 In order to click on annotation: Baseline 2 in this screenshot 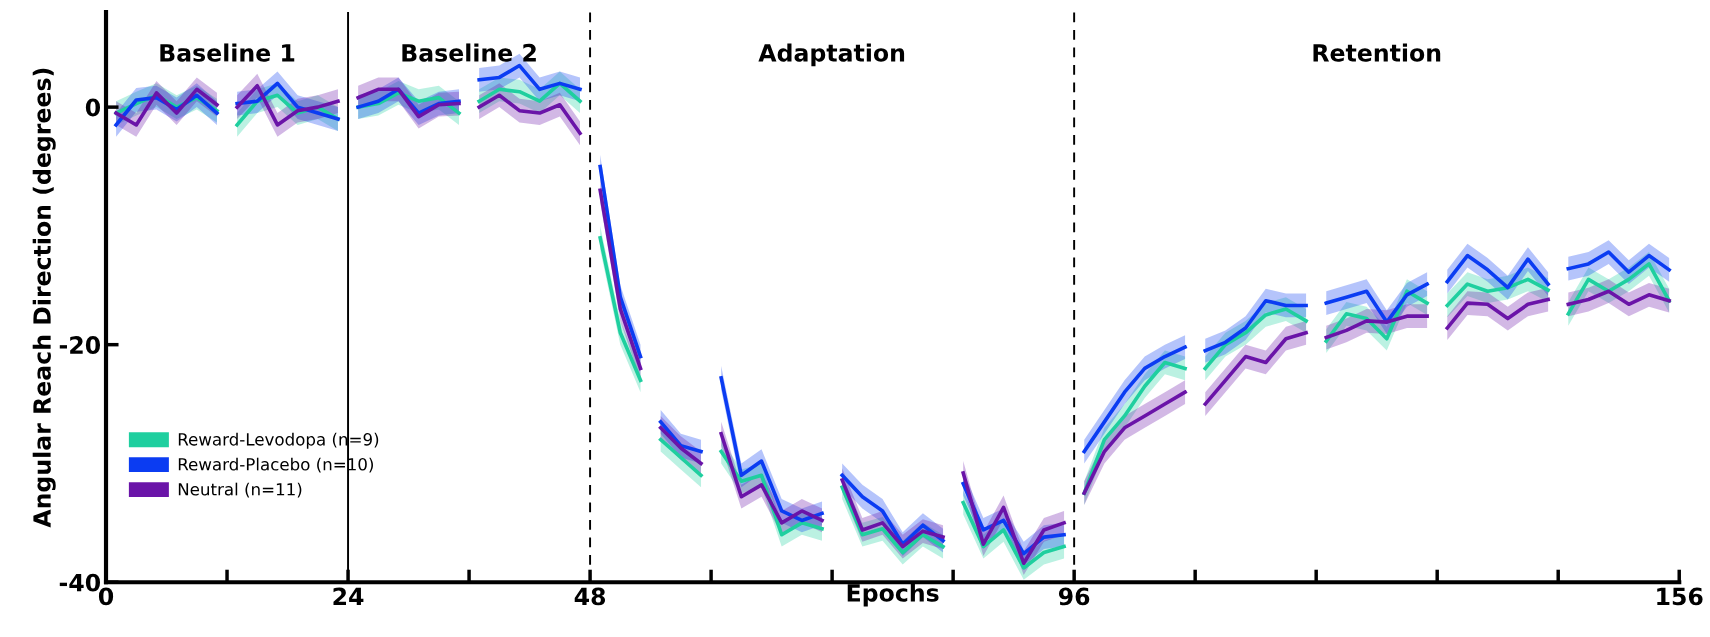, I will do `click(469, 52)`.